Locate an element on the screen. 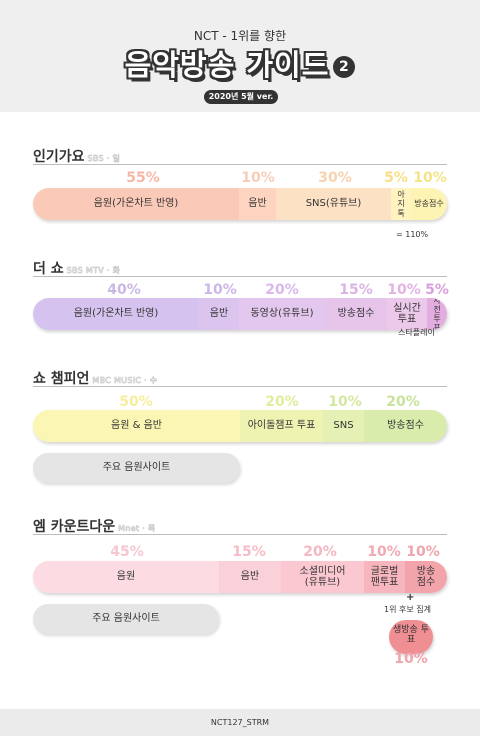 The width and height of the screenshot is (480, 736). live-vote-badge: 생방송 투표 is located at coordinates (411, 637).